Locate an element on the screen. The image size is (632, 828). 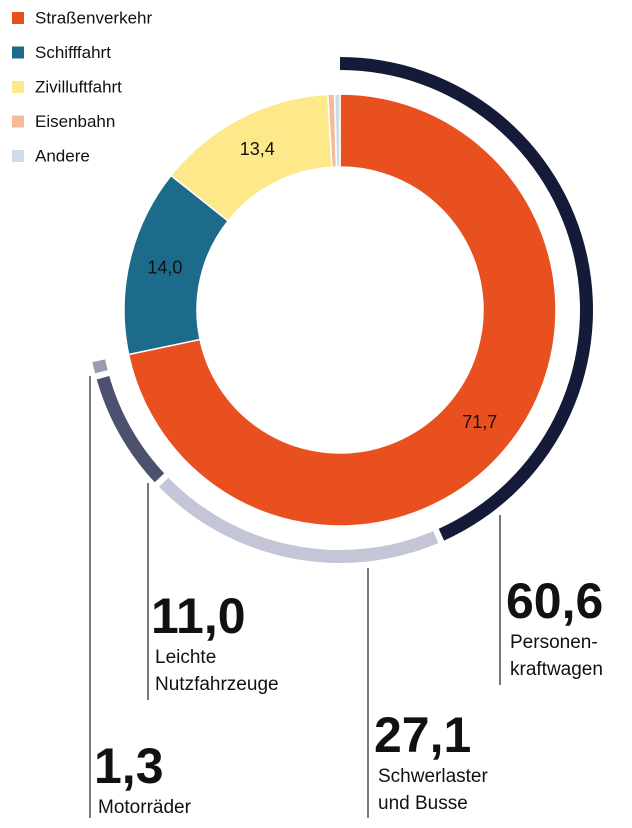
donut-segment is located at coordinates (337, 130).